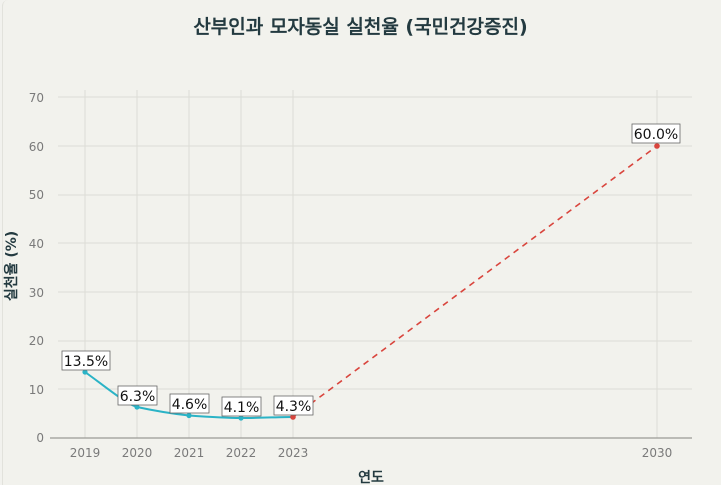 The image size is (721, 485). I want to click on x-axis-title: 연도, so click(371, 477).